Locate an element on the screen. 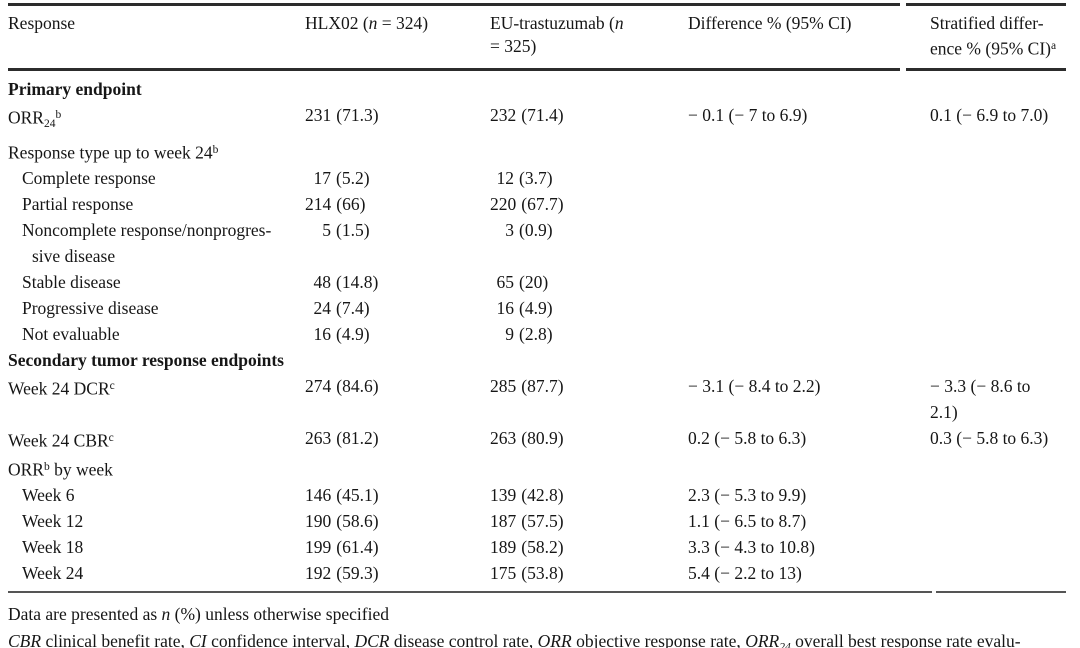 This screenshot has width=1080, height=648. header-col-response: Response is located at coordinates (156, 23).